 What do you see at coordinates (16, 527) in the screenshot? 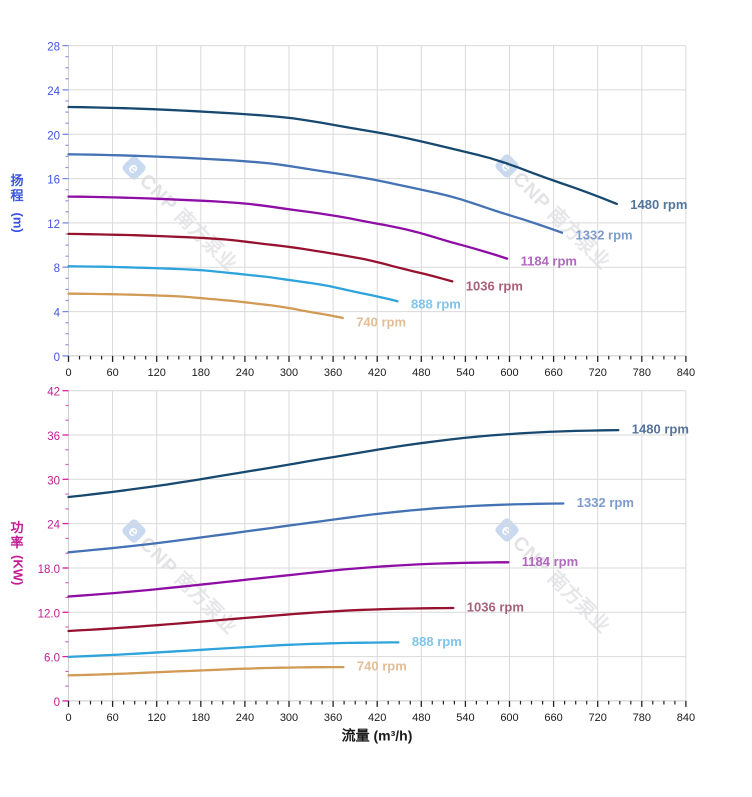
I see `svg-text: 功` at bounding box center [16, 527].